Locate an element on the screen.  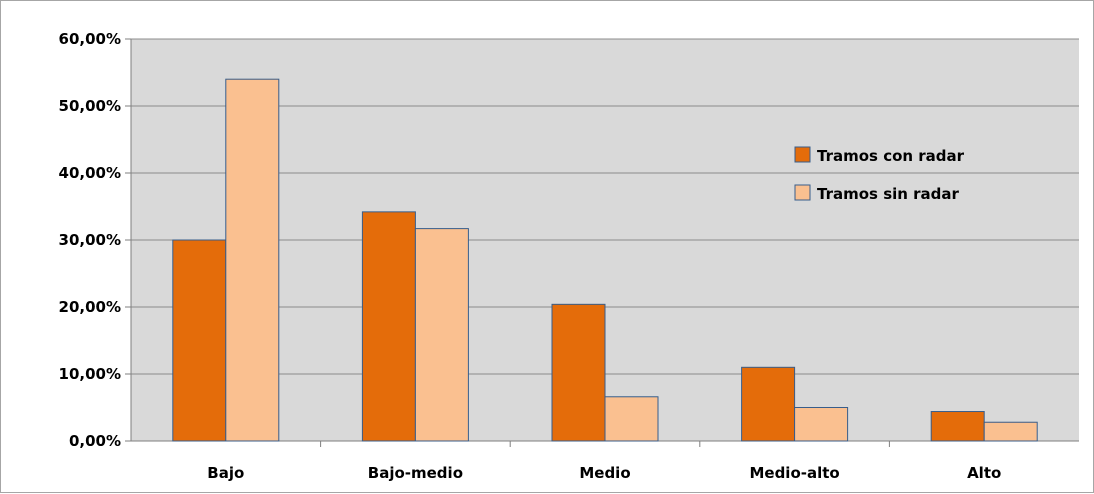
x-tick-label: Bajo is located at coordinates (225, 473).